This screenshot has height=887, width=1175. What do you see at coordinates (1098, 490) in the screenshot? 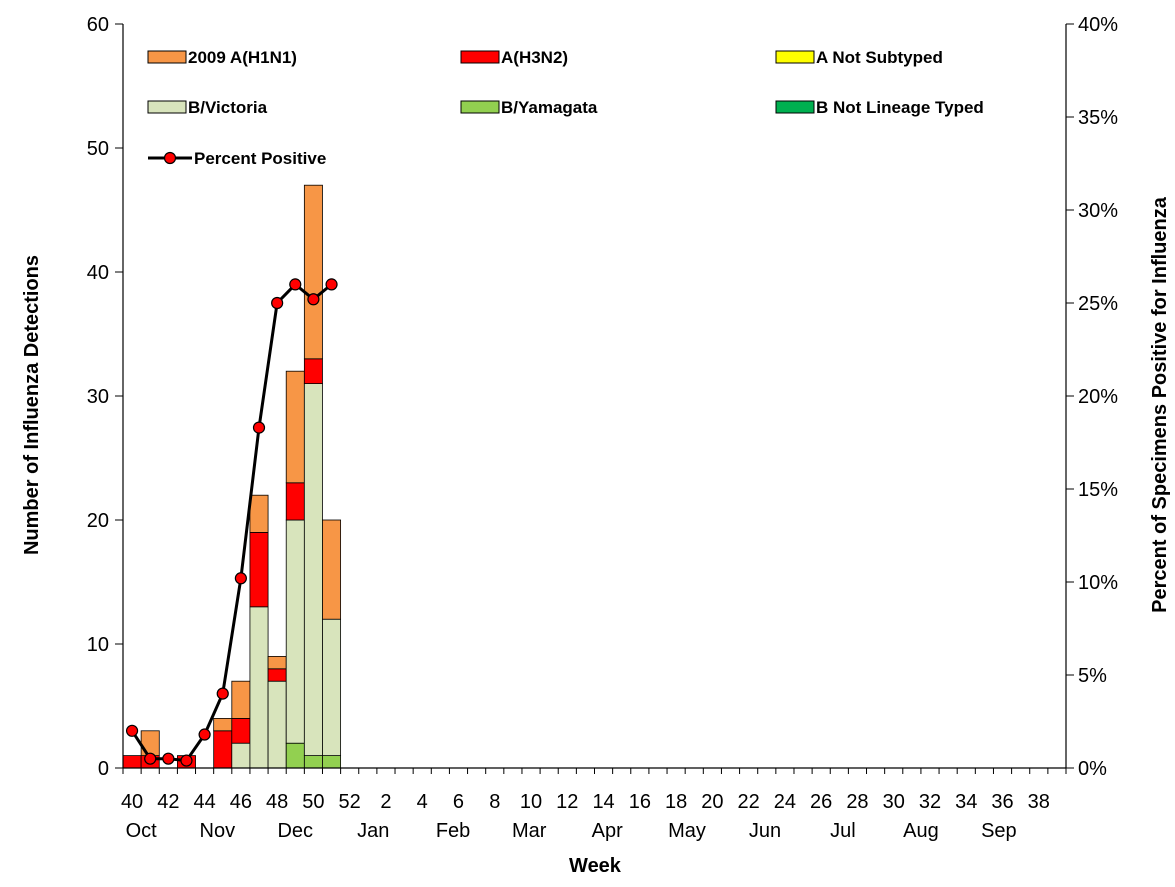
I see `y-right-tick-label: 15%` at bounding box center [1098, 490].